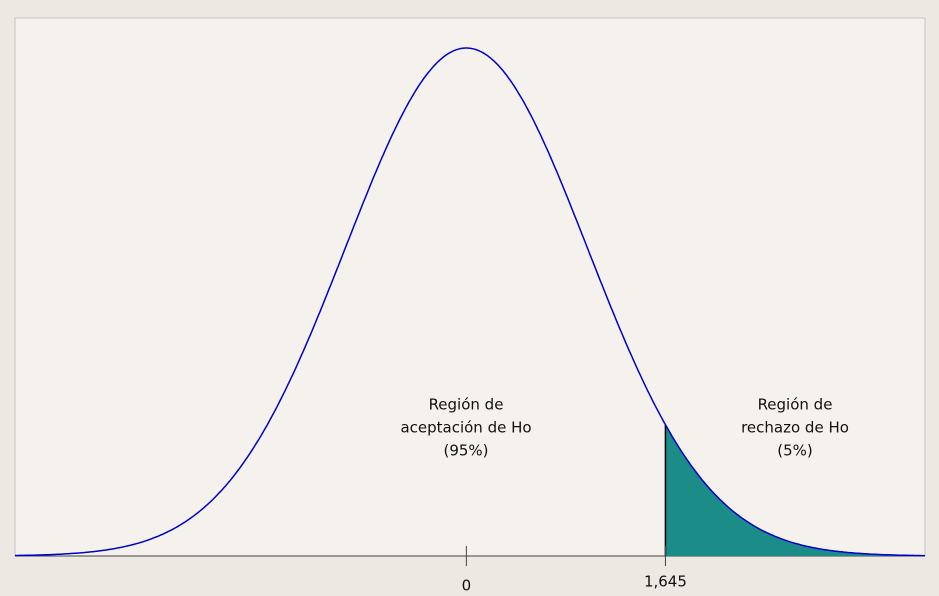  Describe the element at coordinates (795, 428) in the screenshot. I see `annotation: rechazo de Ho` at that location.